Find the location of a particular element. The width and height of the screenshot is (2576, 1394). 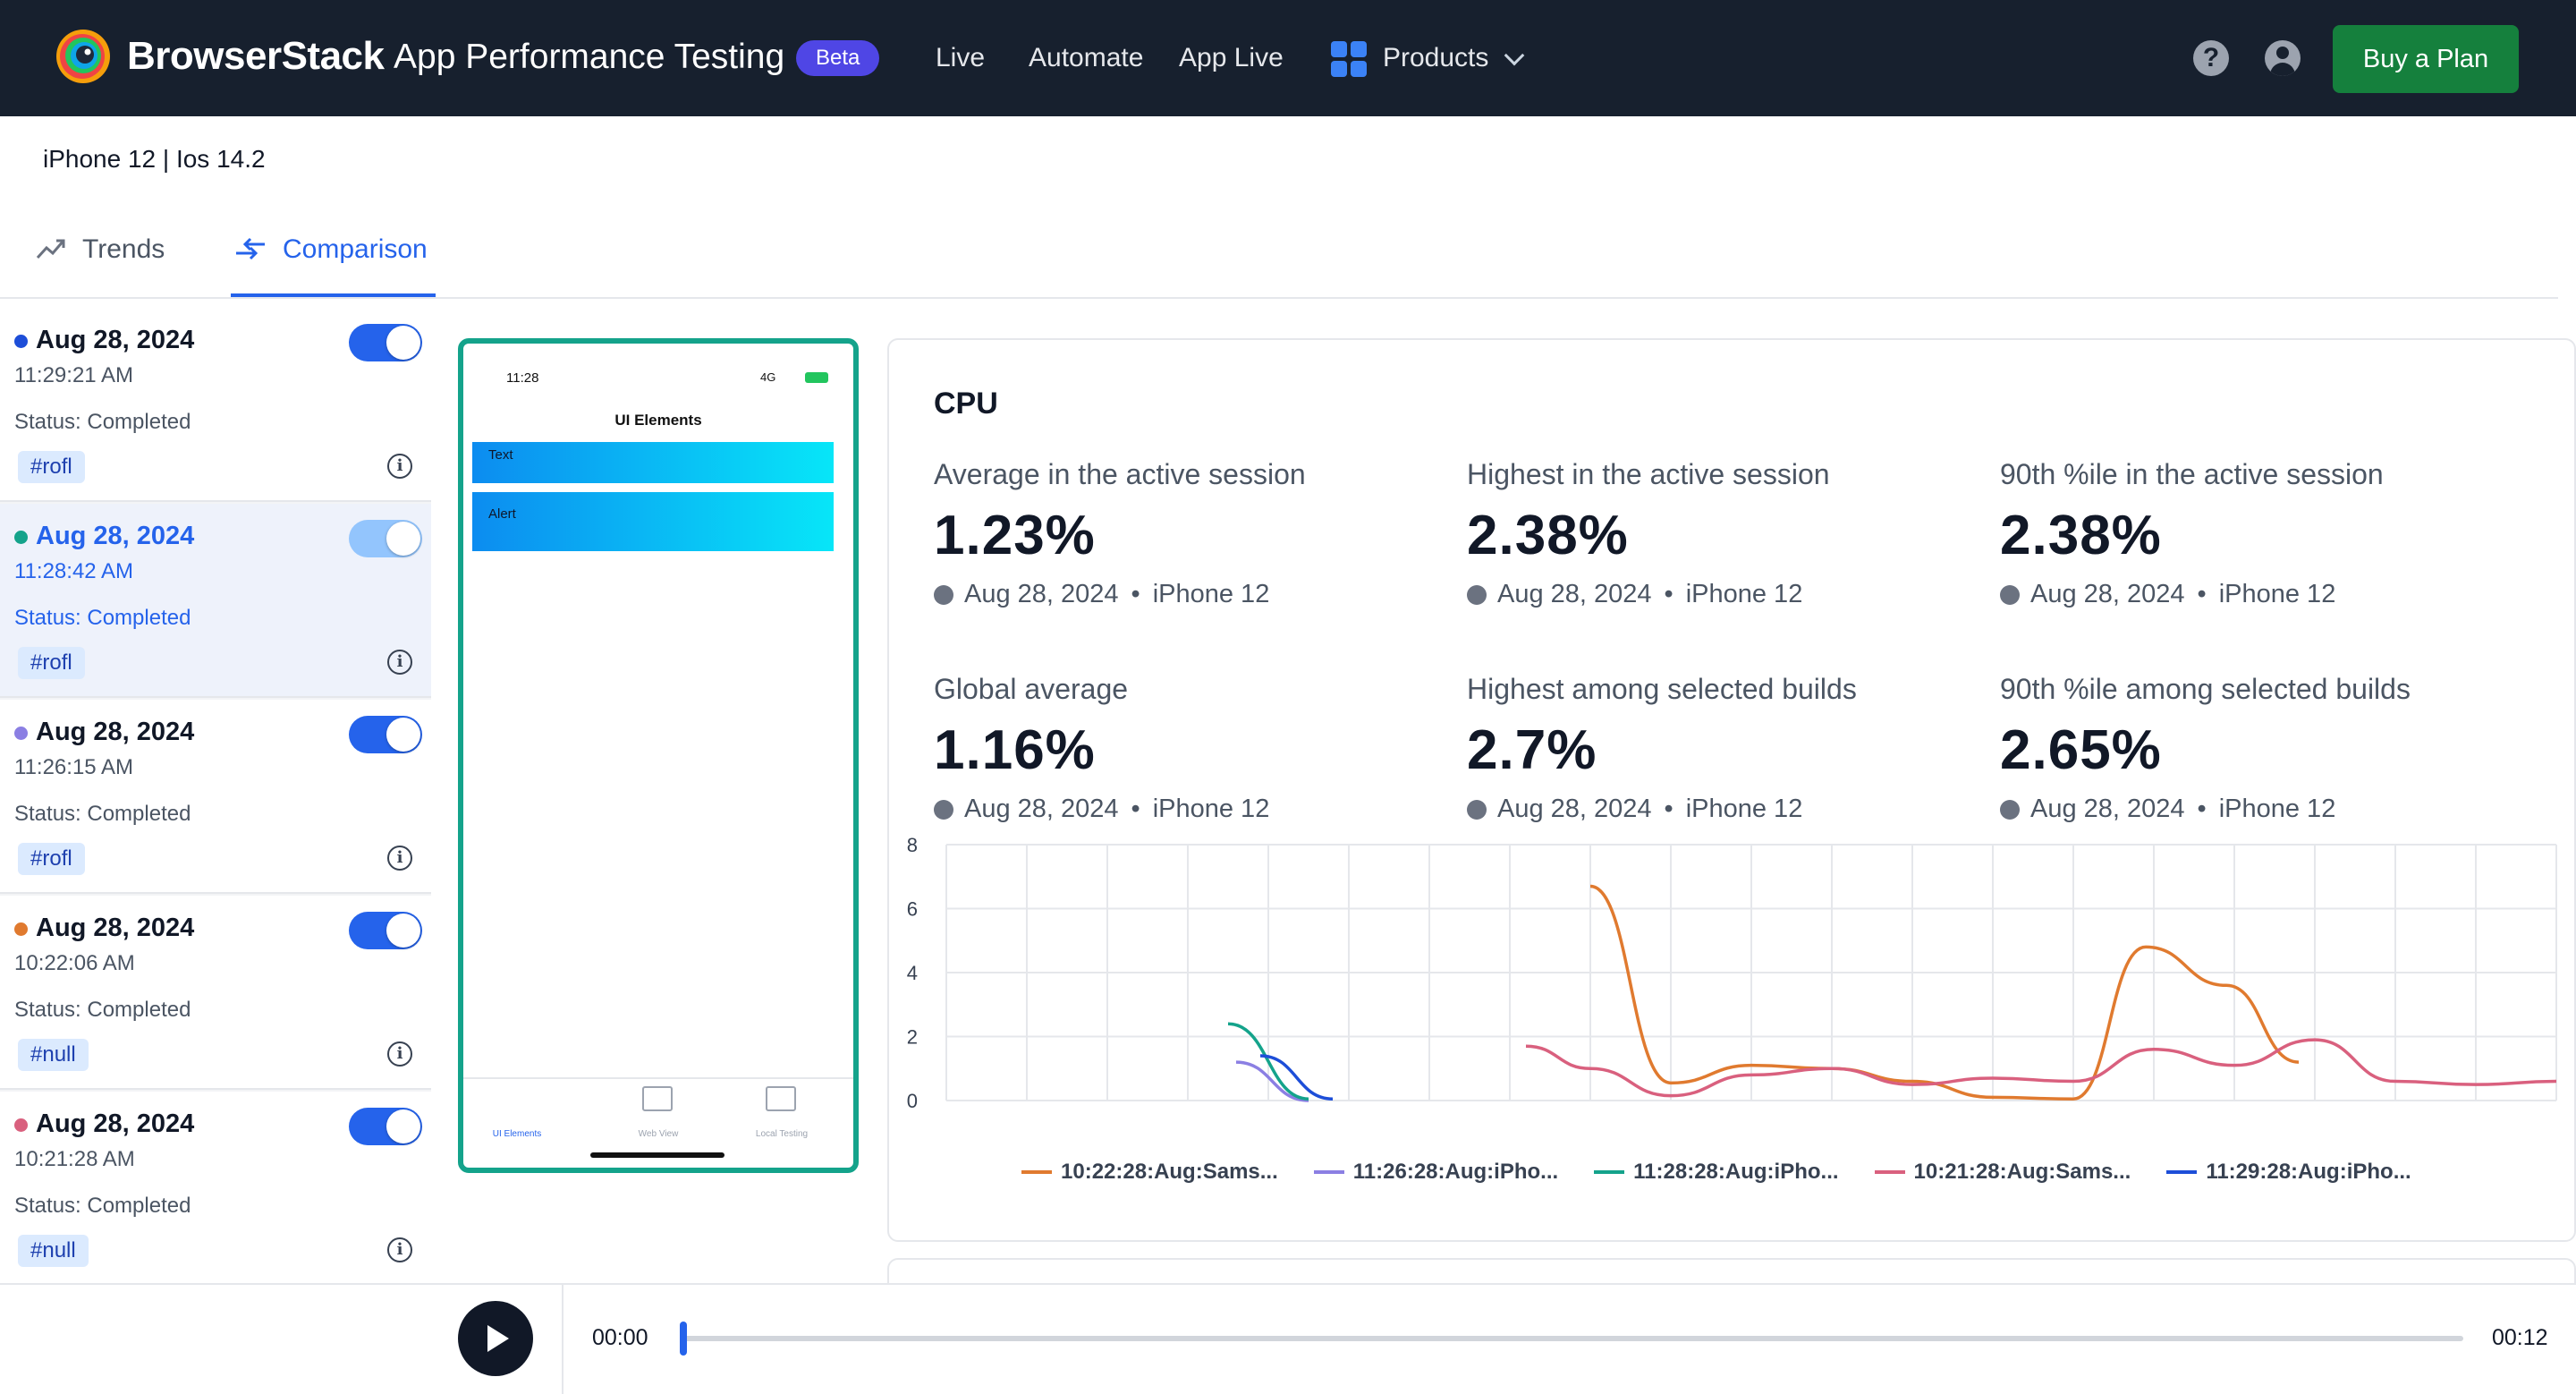

y-tick-label: 8 is located at coordinates (912, 845).